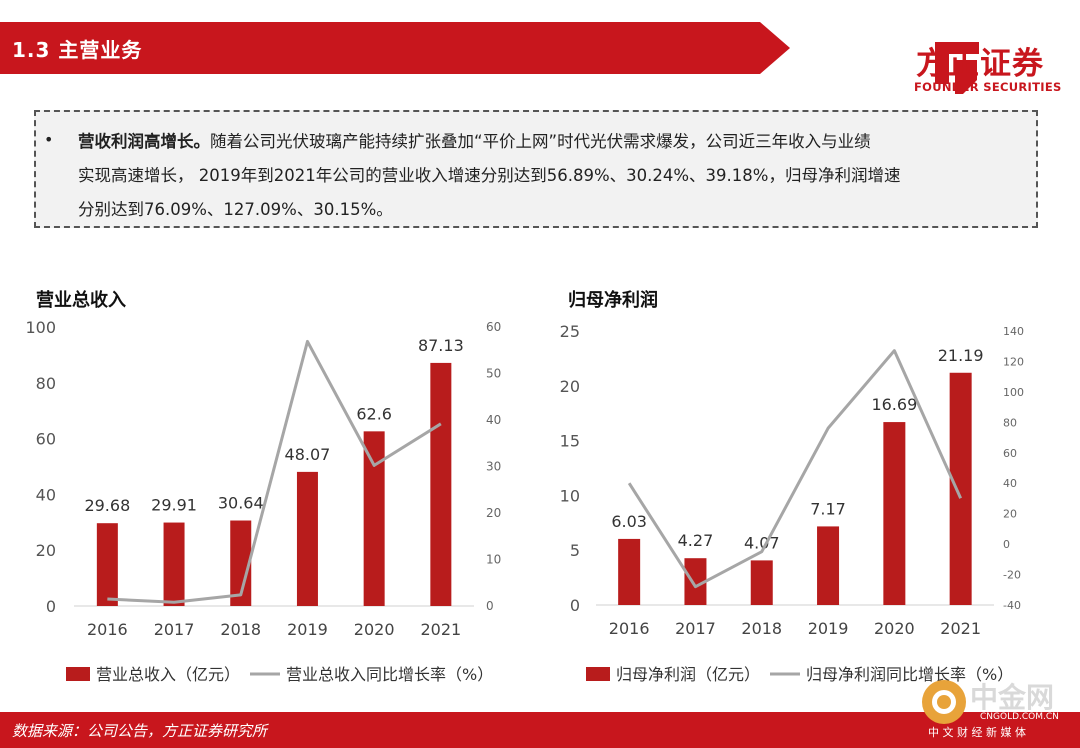  Describe the element at coordinates (1012, 697) in the screenshot. I see `watermark-name: 中金网` at that location.